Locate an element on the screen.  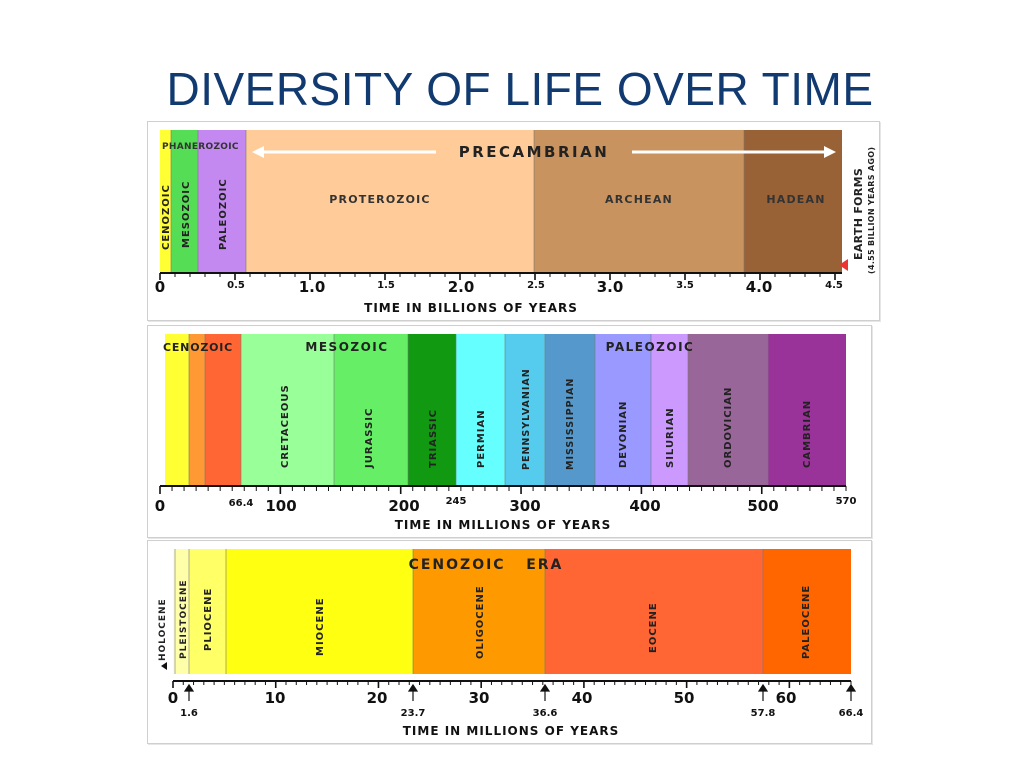
jurassic-label: JURASSIC is located at coordinates (369, 438).